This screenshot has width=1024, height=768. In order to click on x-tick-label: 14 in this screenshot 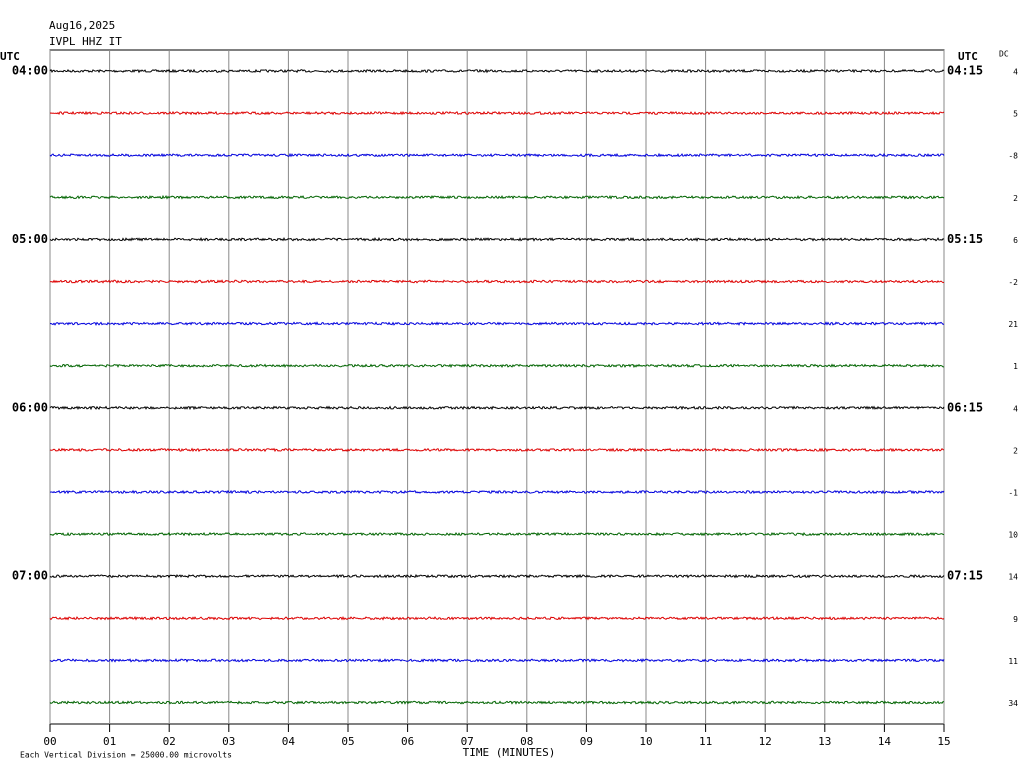, I will do `click(885, 741)`.